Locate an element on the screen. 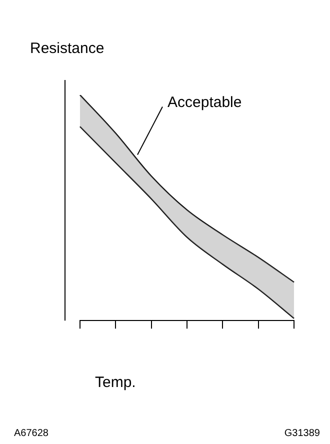  text: G31389 is located at coordinates (302, 433).